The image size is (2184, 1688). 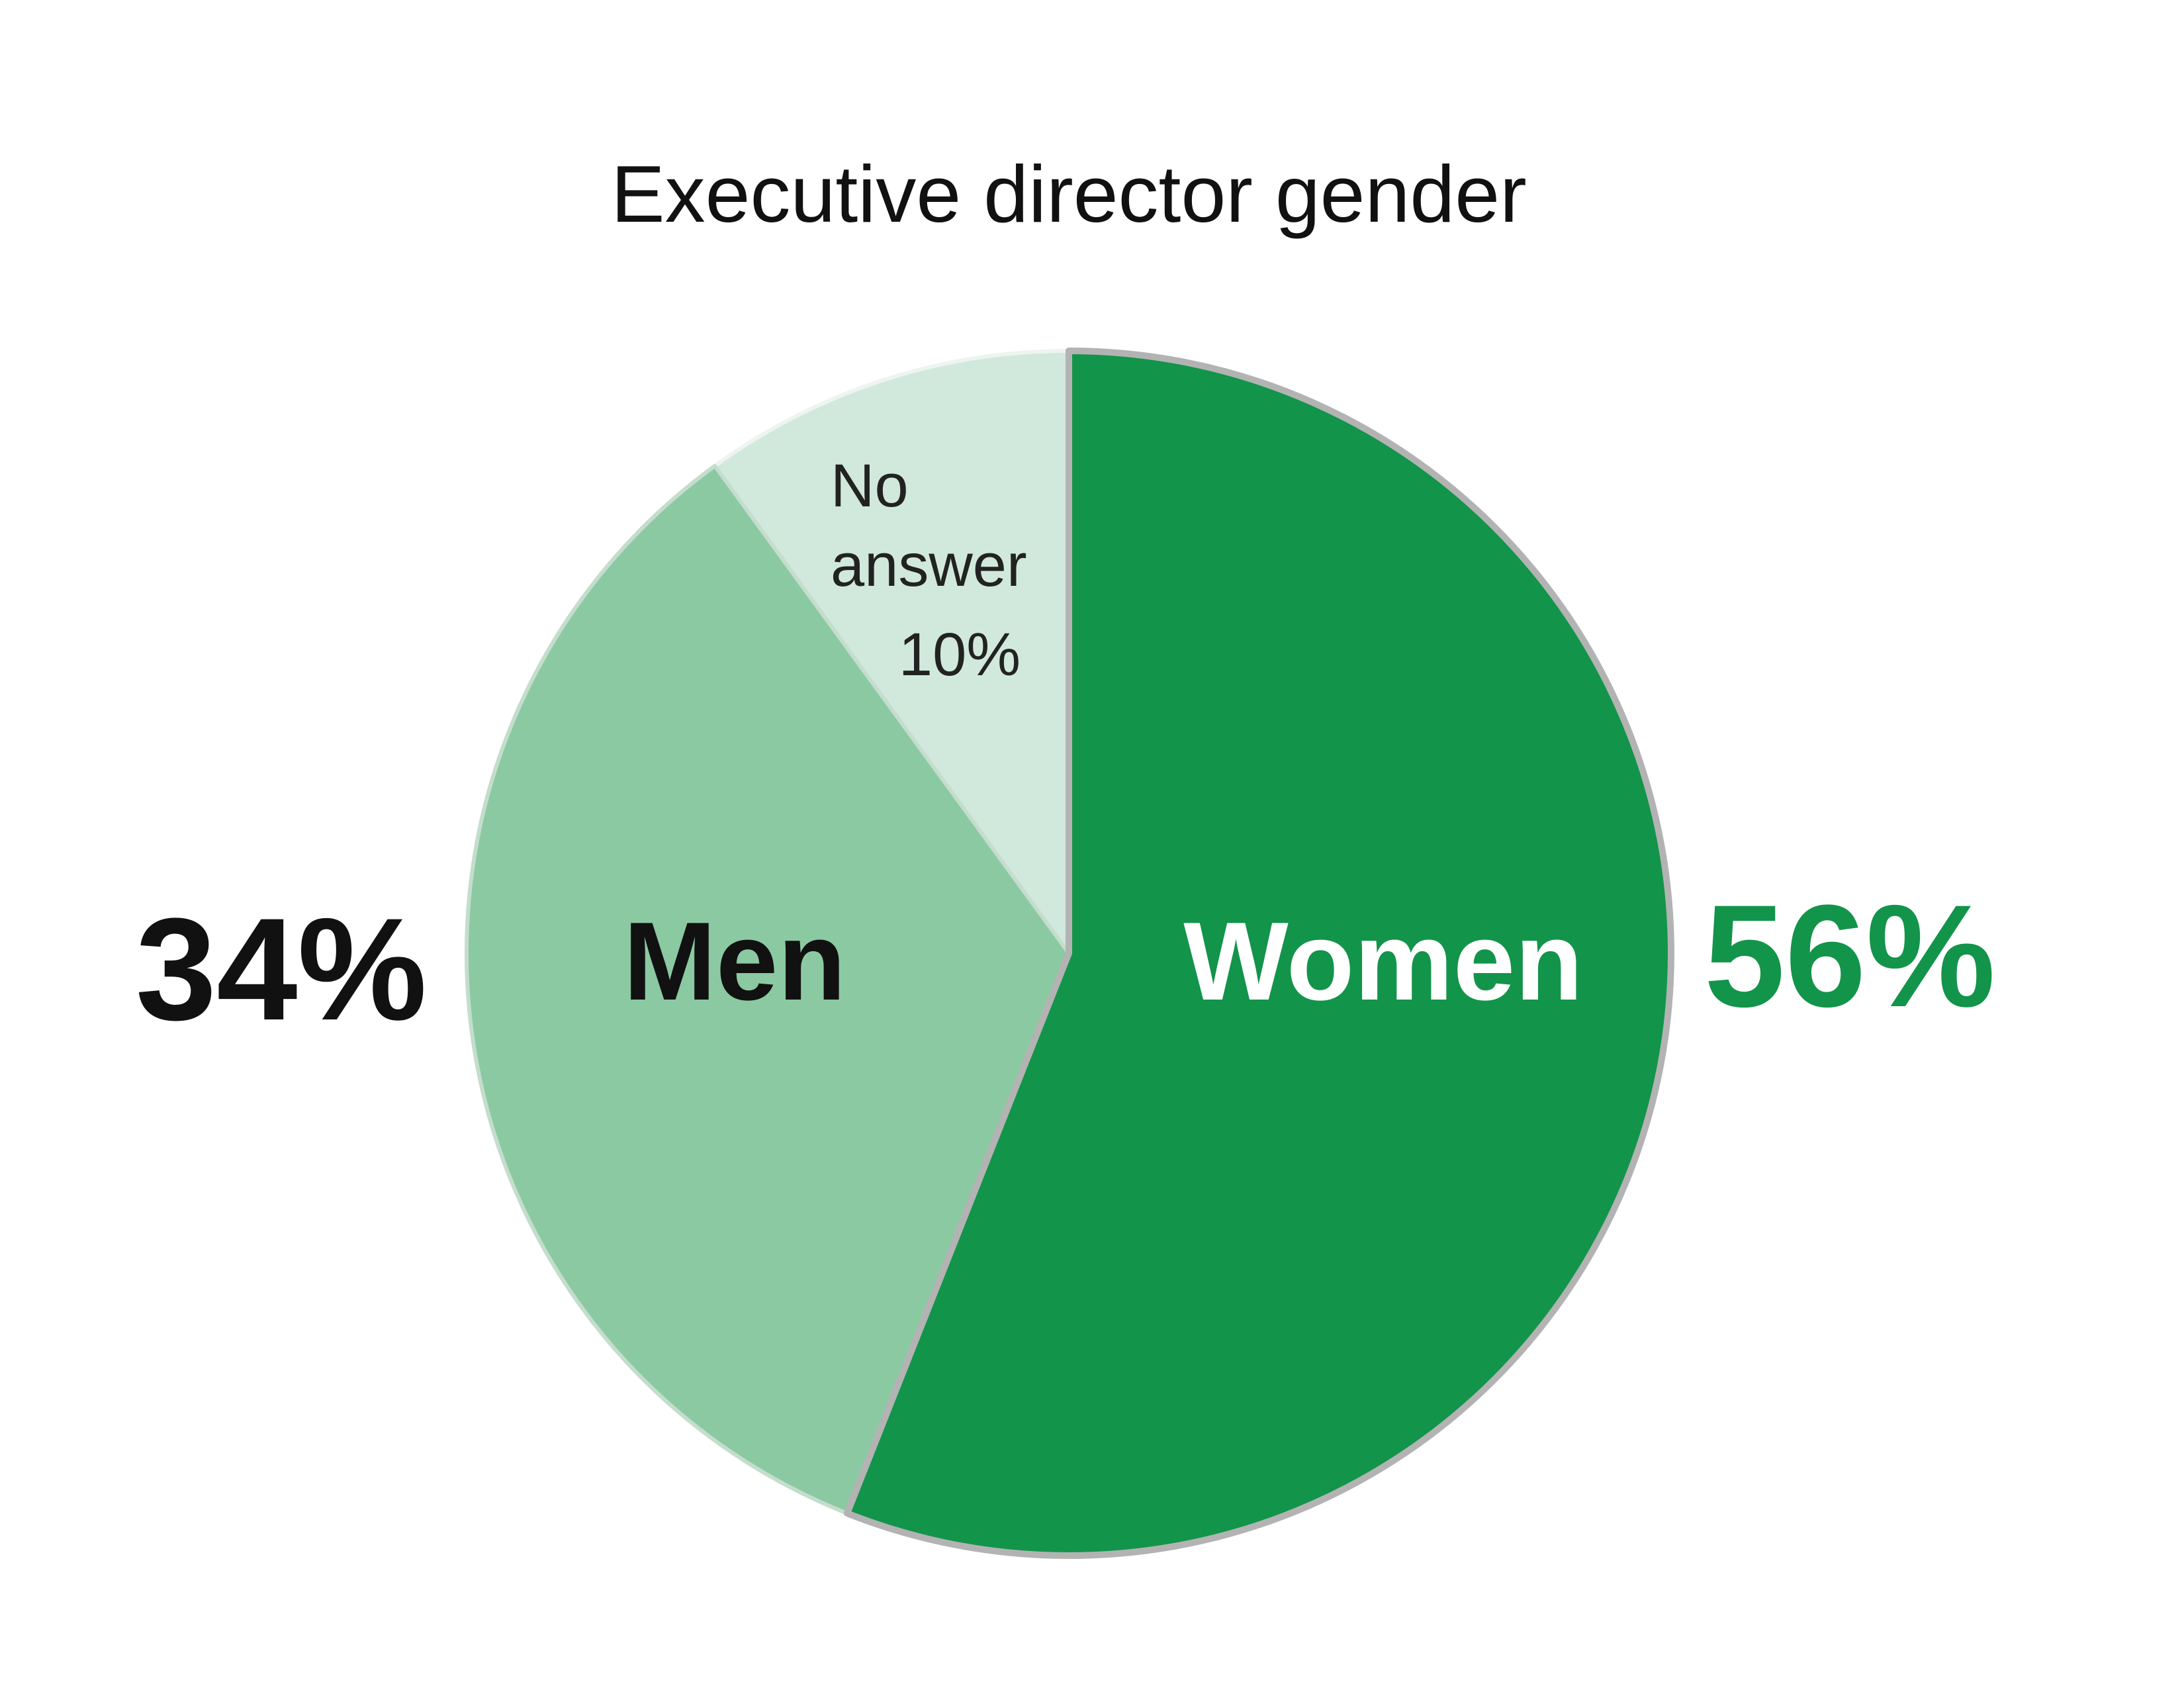 I want to click on slice-value-no-answer: 10%, so click(x=960, y=654).